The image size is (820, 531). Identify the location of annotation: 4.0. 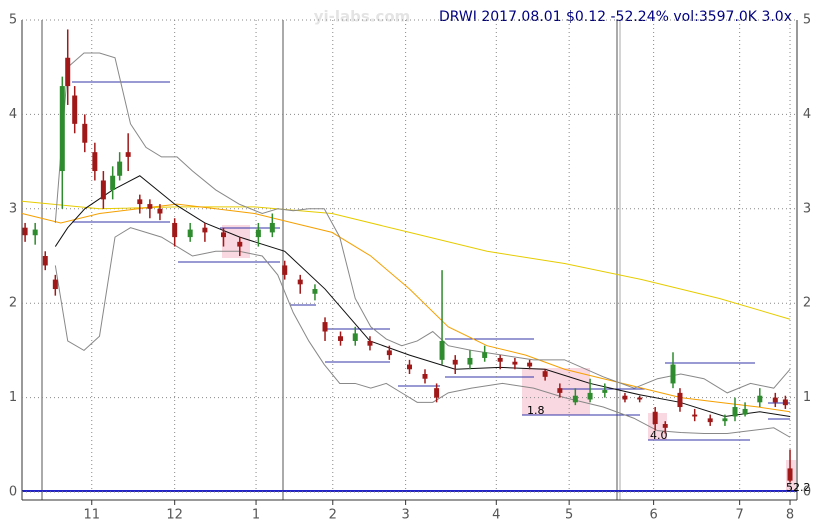
(659, 435).